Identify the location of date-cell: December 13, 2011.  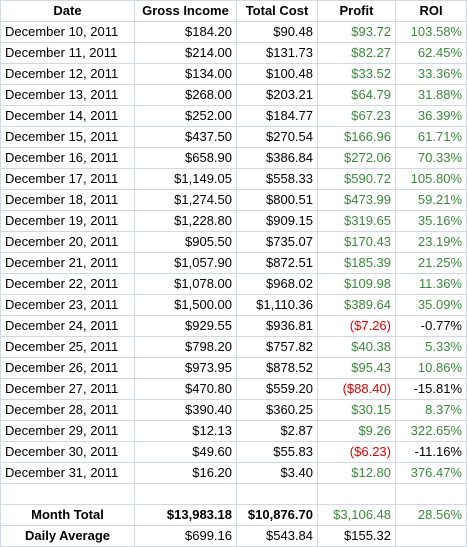
(67, 95).